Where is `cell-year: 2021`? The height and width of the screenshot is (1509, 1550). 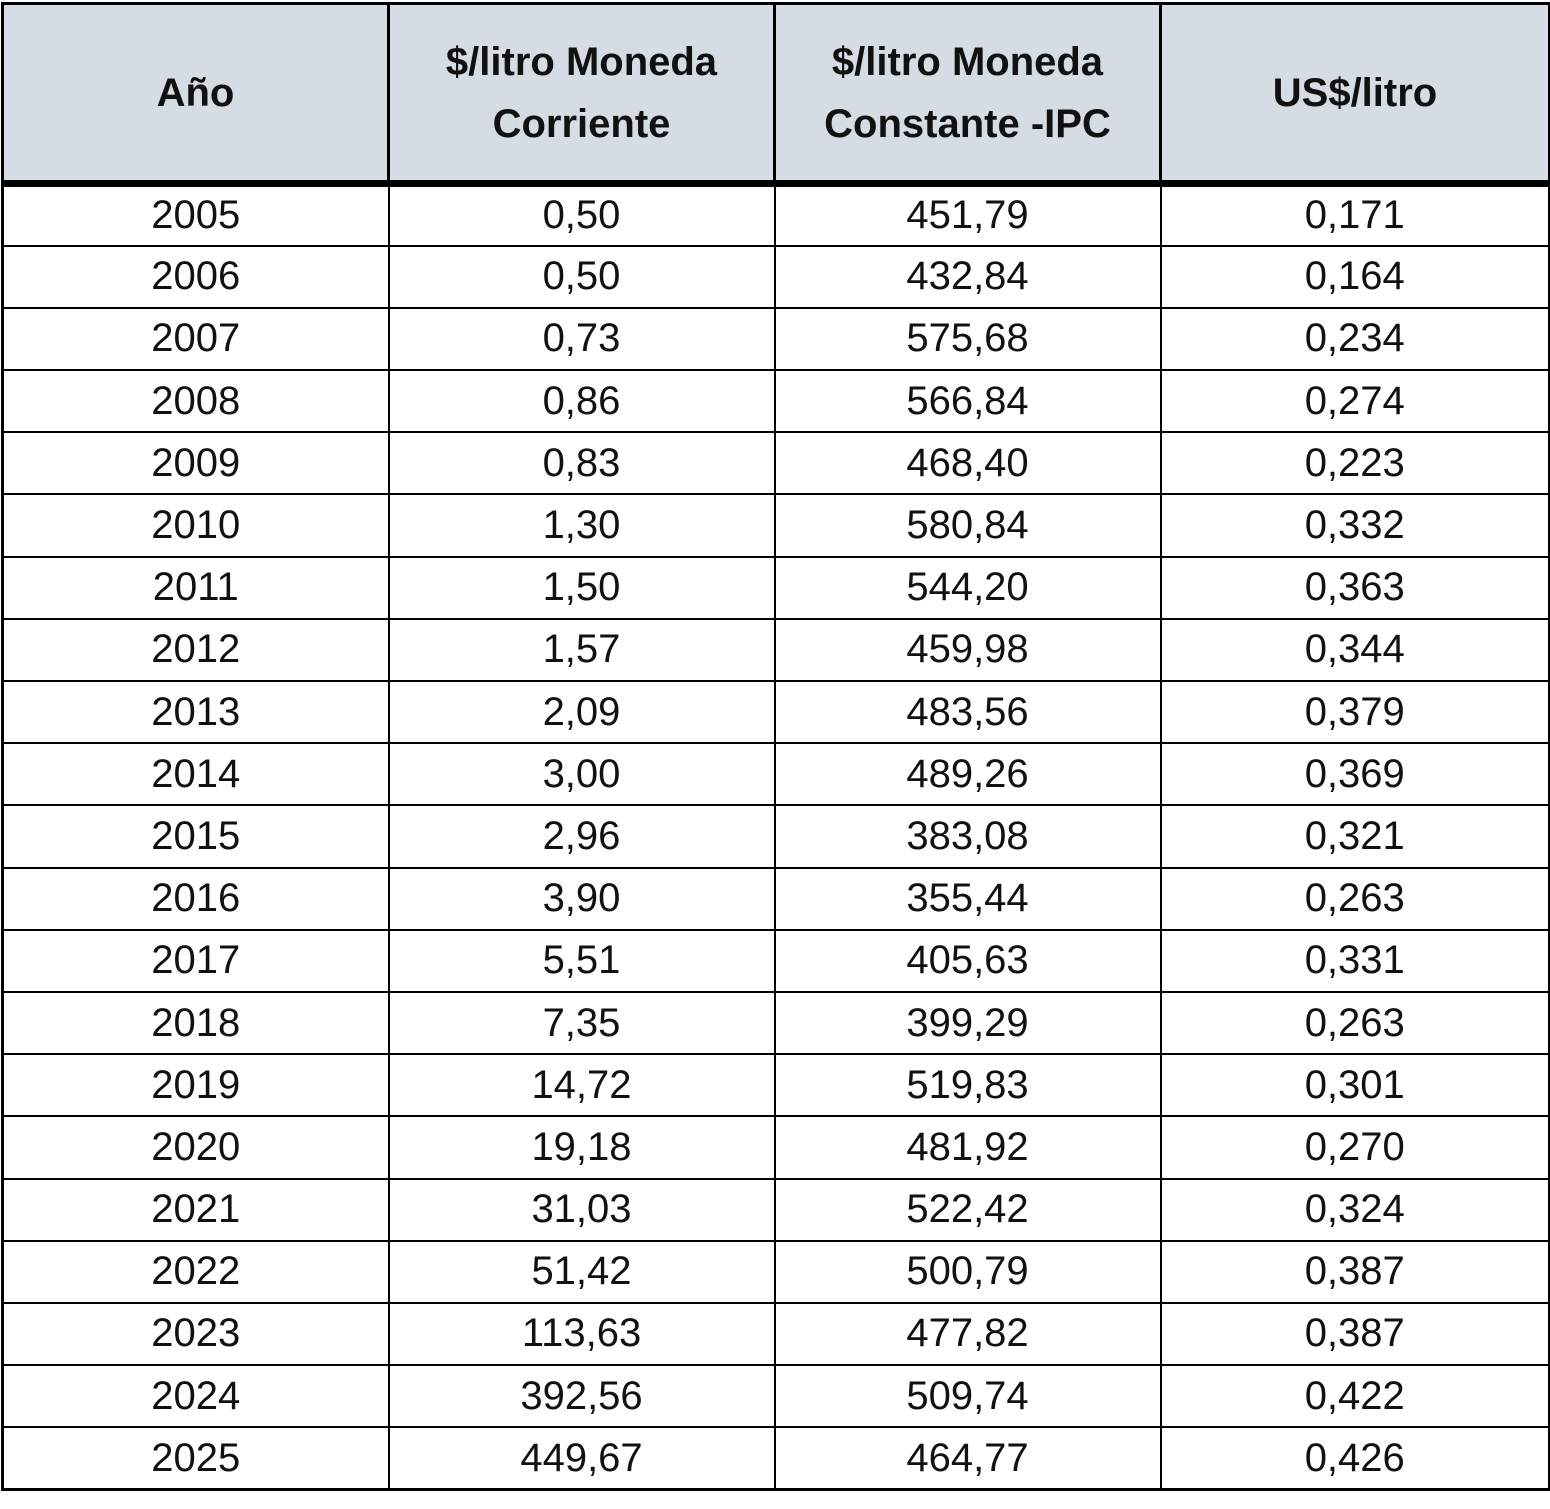
cell-year: 2021 is located at coordinates (195, 1209).